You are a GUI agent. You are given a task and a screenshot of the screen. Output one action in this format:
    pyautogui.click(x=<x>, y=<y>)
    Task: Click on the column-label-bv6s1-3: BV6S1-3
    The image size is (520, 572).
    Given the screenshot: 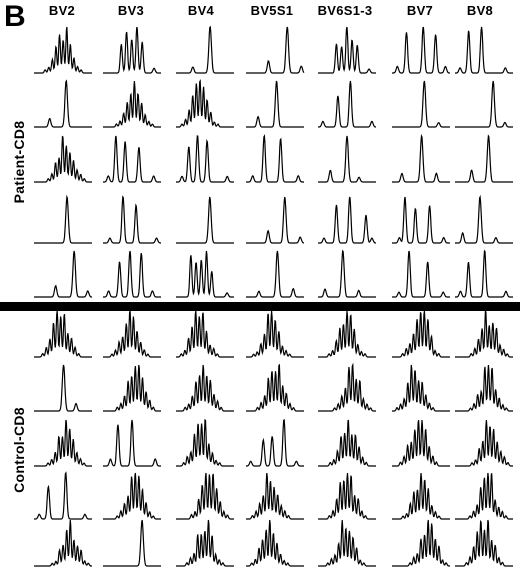 What is the action you would take?
    pyautogui.click(x=345, y=10)
    